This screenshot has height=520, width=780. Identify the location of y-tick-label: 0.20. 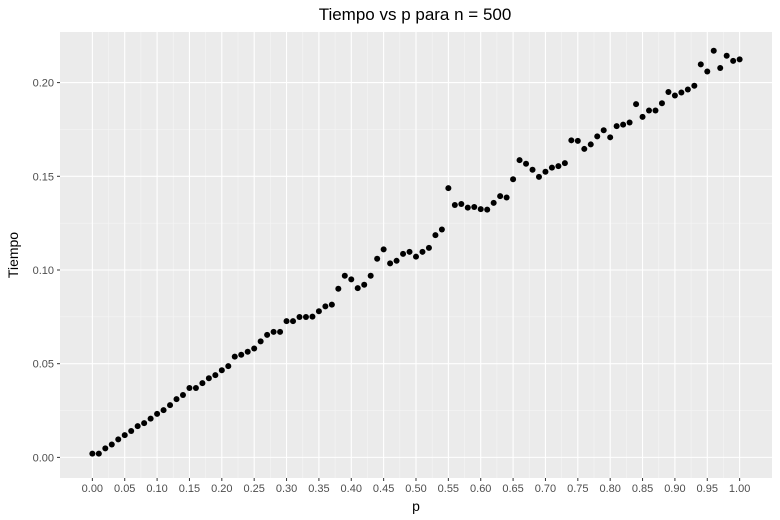
(43, 84).